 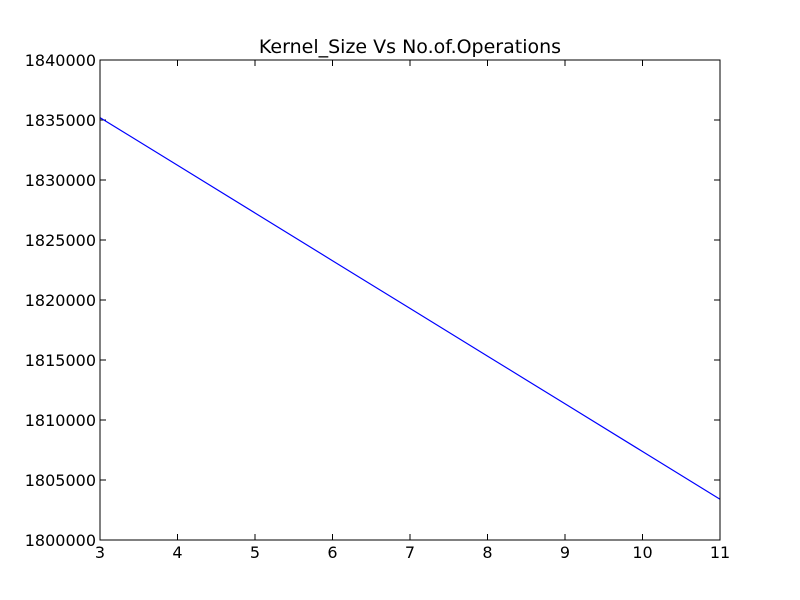 I want to click on x-tick-label: 9, so click(x=565, y=552).